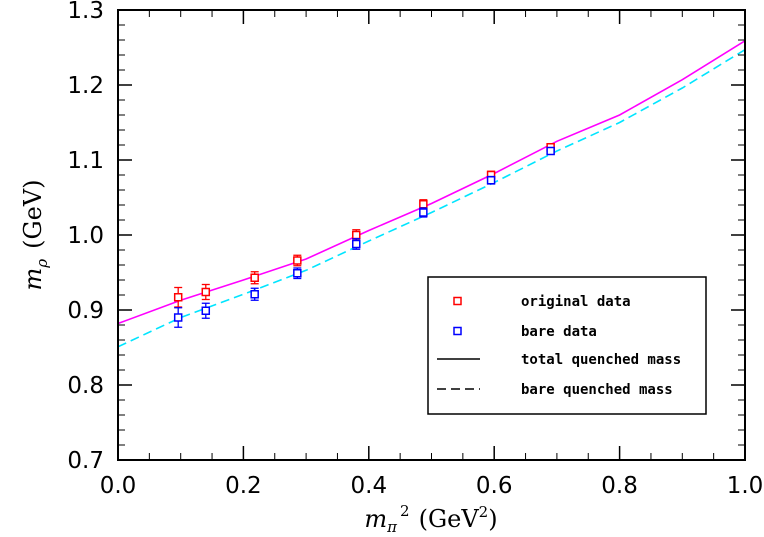 This screenshot has height=537, width=764. What do you see at coordinates (33, 279) in the screenshot?
I see `y-axis-symbol: m` at bounding box center [33, 279].